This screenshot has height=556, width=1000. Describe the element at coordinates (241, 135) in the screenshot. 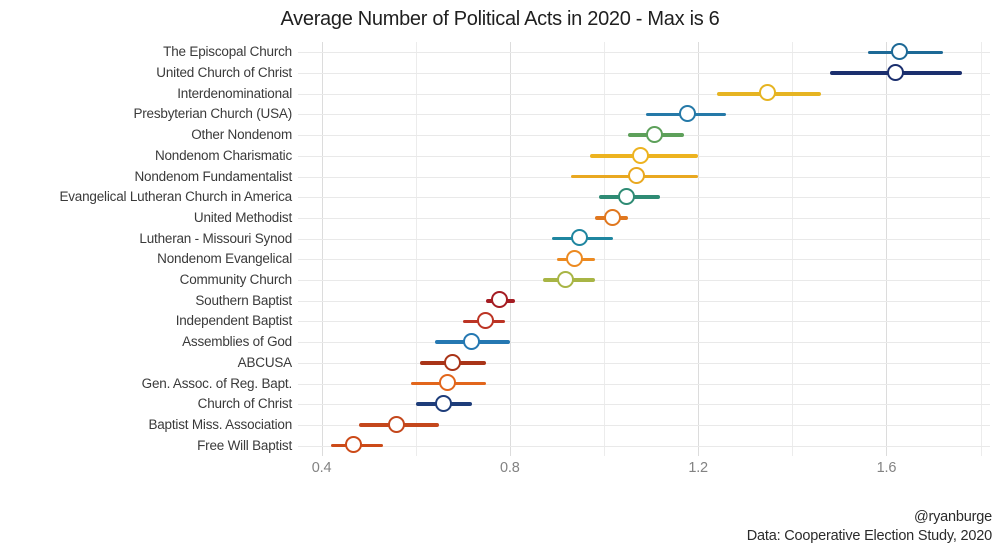

I see `y-axis-label: Other Nondenom` at that location.